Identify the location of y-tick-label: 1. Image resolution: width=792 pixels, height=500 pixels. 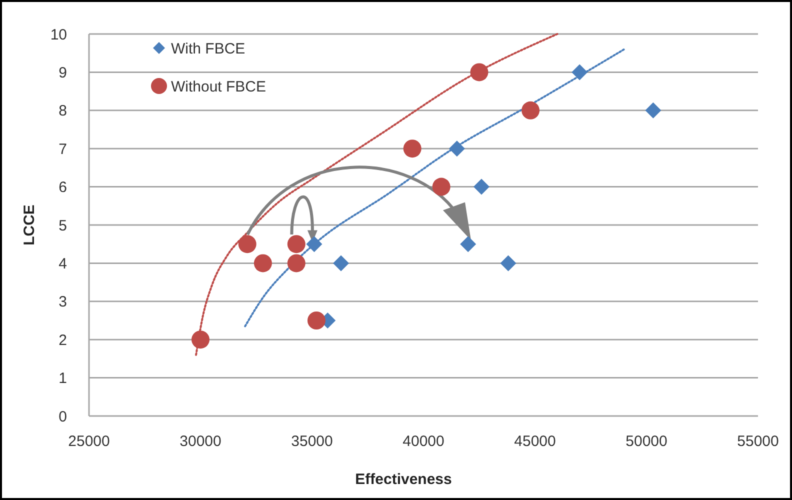
(62, 379).